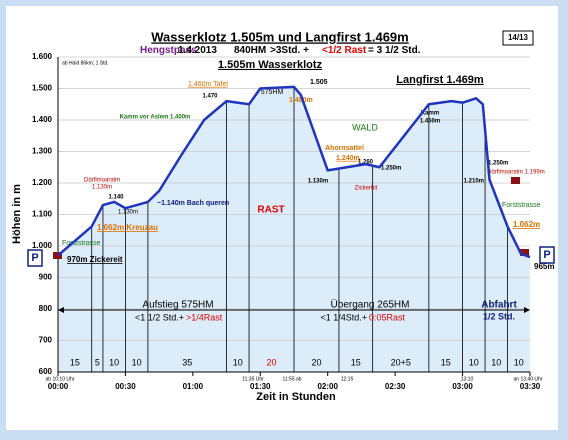 Image resolution: width=568 pixels, height=440 pixels. I want to click on y-tick-label: 1.000, so click(42, 245).